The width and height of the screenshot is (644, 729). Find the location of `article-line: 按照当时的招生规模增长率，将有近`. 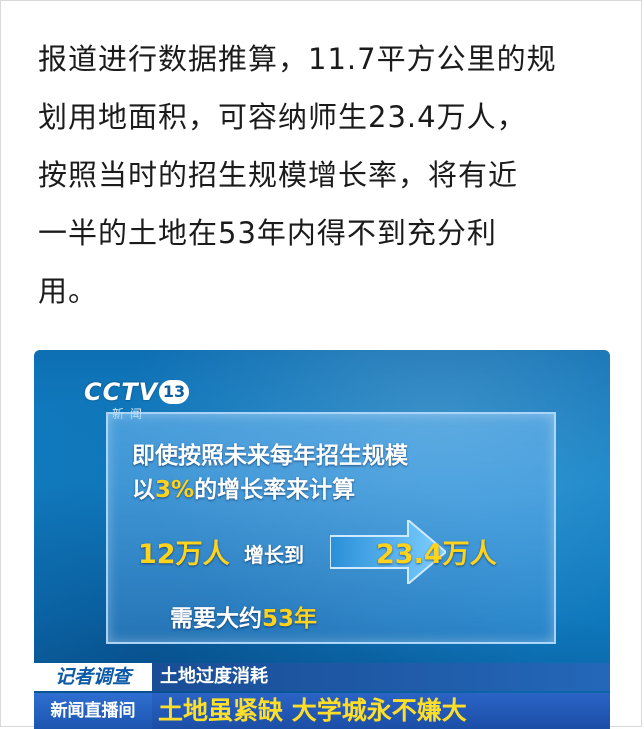

article-line: 按照当时的招生规模增长率，将有近 is located at coordinates (278, 175).